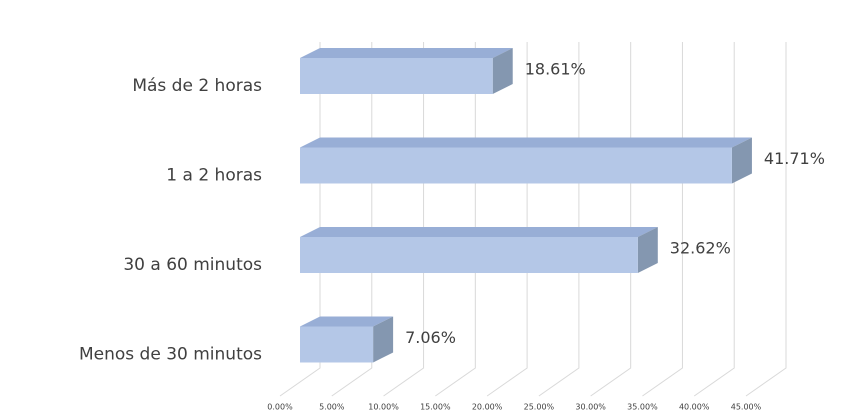  I want to click on category-label: 1 a 2 horas, so click(214, 176).